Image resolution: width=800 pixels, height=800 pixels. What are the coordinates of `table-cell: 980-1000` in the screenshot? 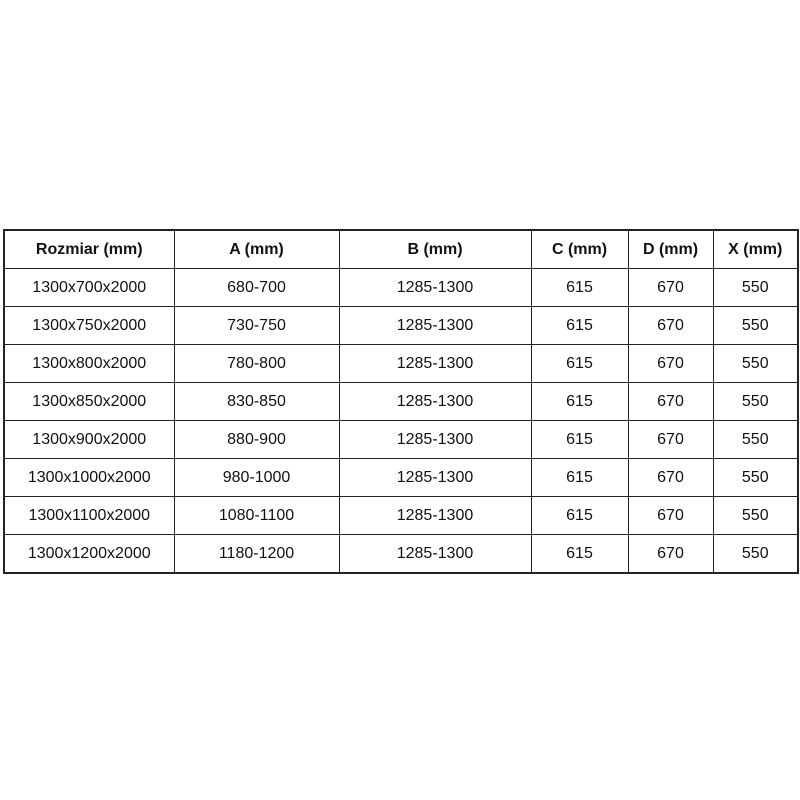 It's located at (256, 477).